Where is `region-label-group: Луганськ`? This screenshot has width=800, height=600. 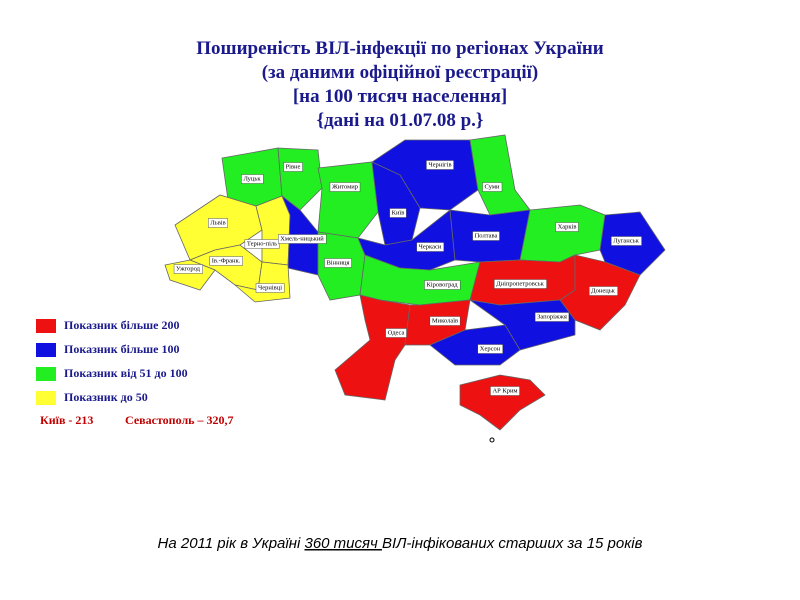
region-label-group: Луганськ is located at coordinates (626, 241).